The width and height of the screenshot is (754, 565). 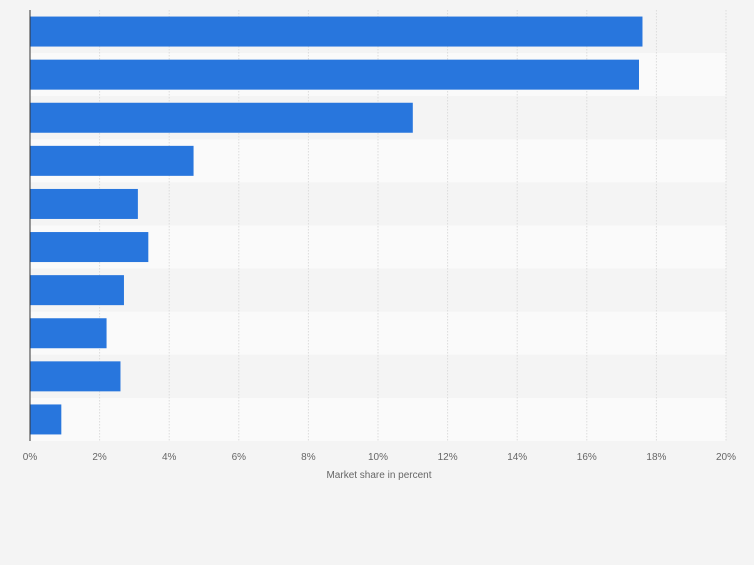 I want to click on x-tick-label: 8%, so click(x=308, y=457).